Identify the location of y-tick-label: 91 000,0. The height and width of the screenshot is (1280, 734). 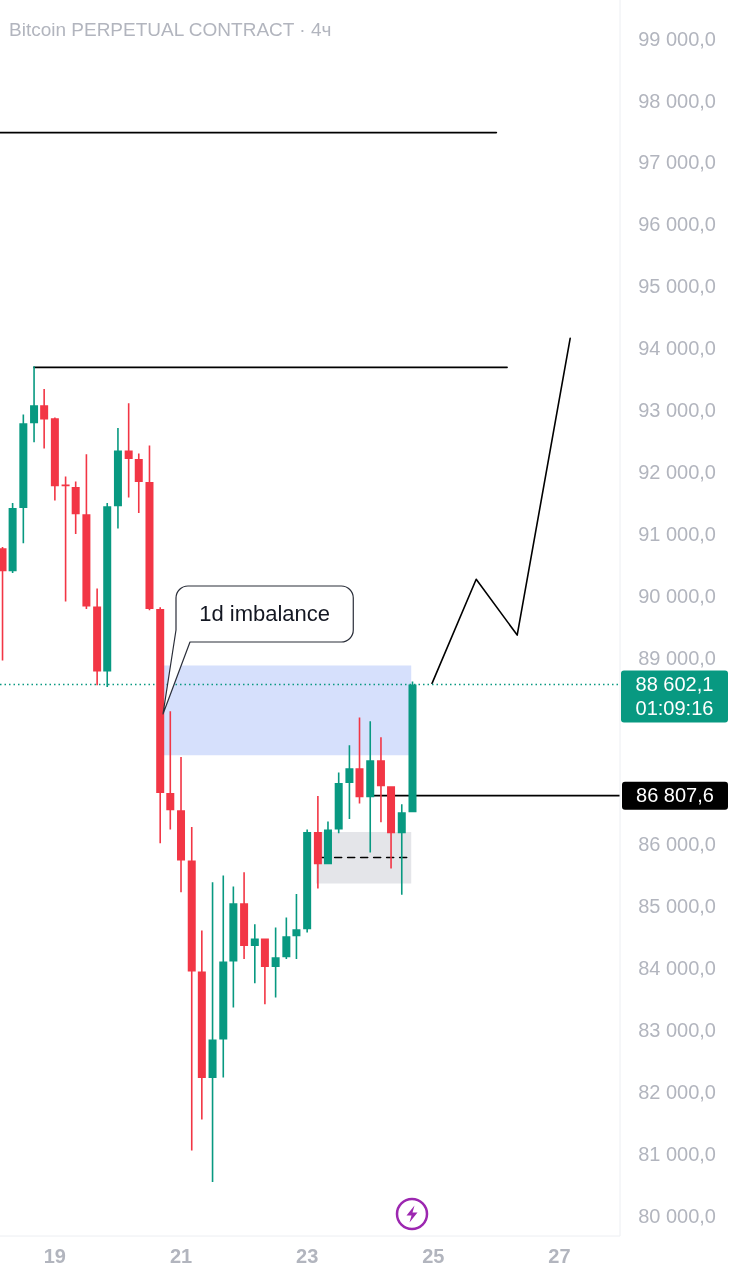
(677, 534).